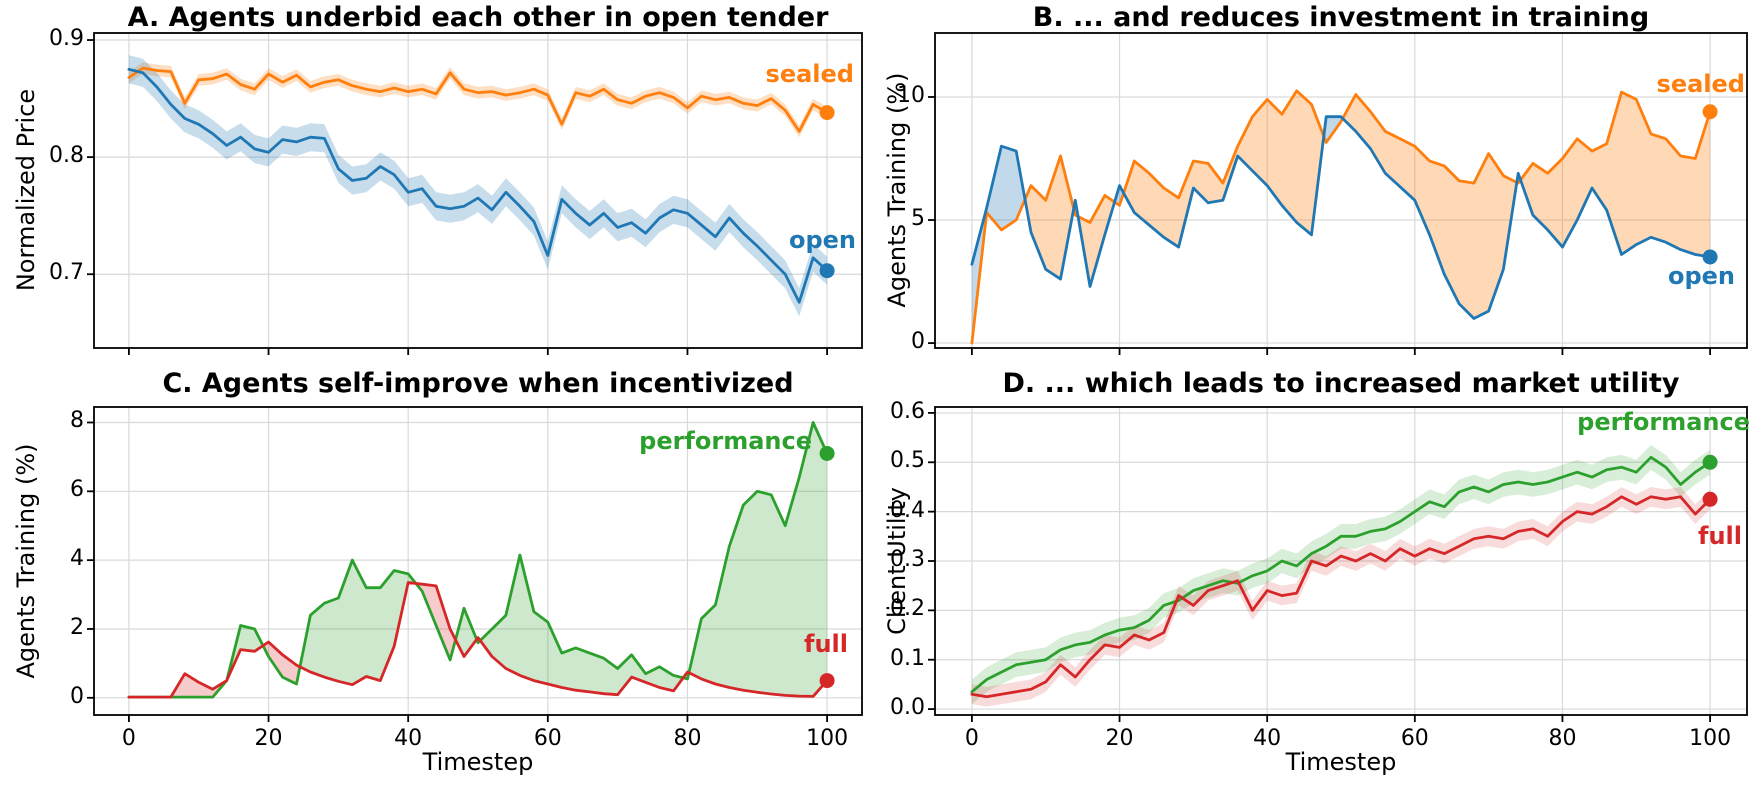  I want to click on panel-b-ytick-label: 10, so click(911, 95).